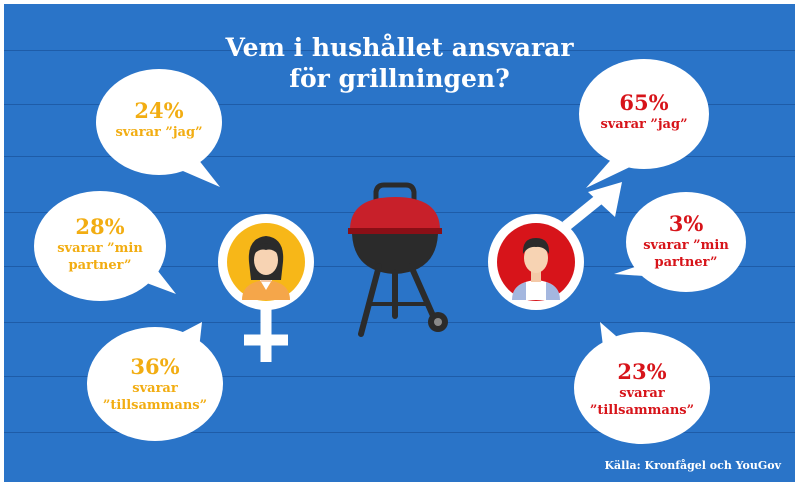 Image resolution: width=800 pixels, height=486 pixels. I want to click on stat-percent: 65%, so click(644, 102).